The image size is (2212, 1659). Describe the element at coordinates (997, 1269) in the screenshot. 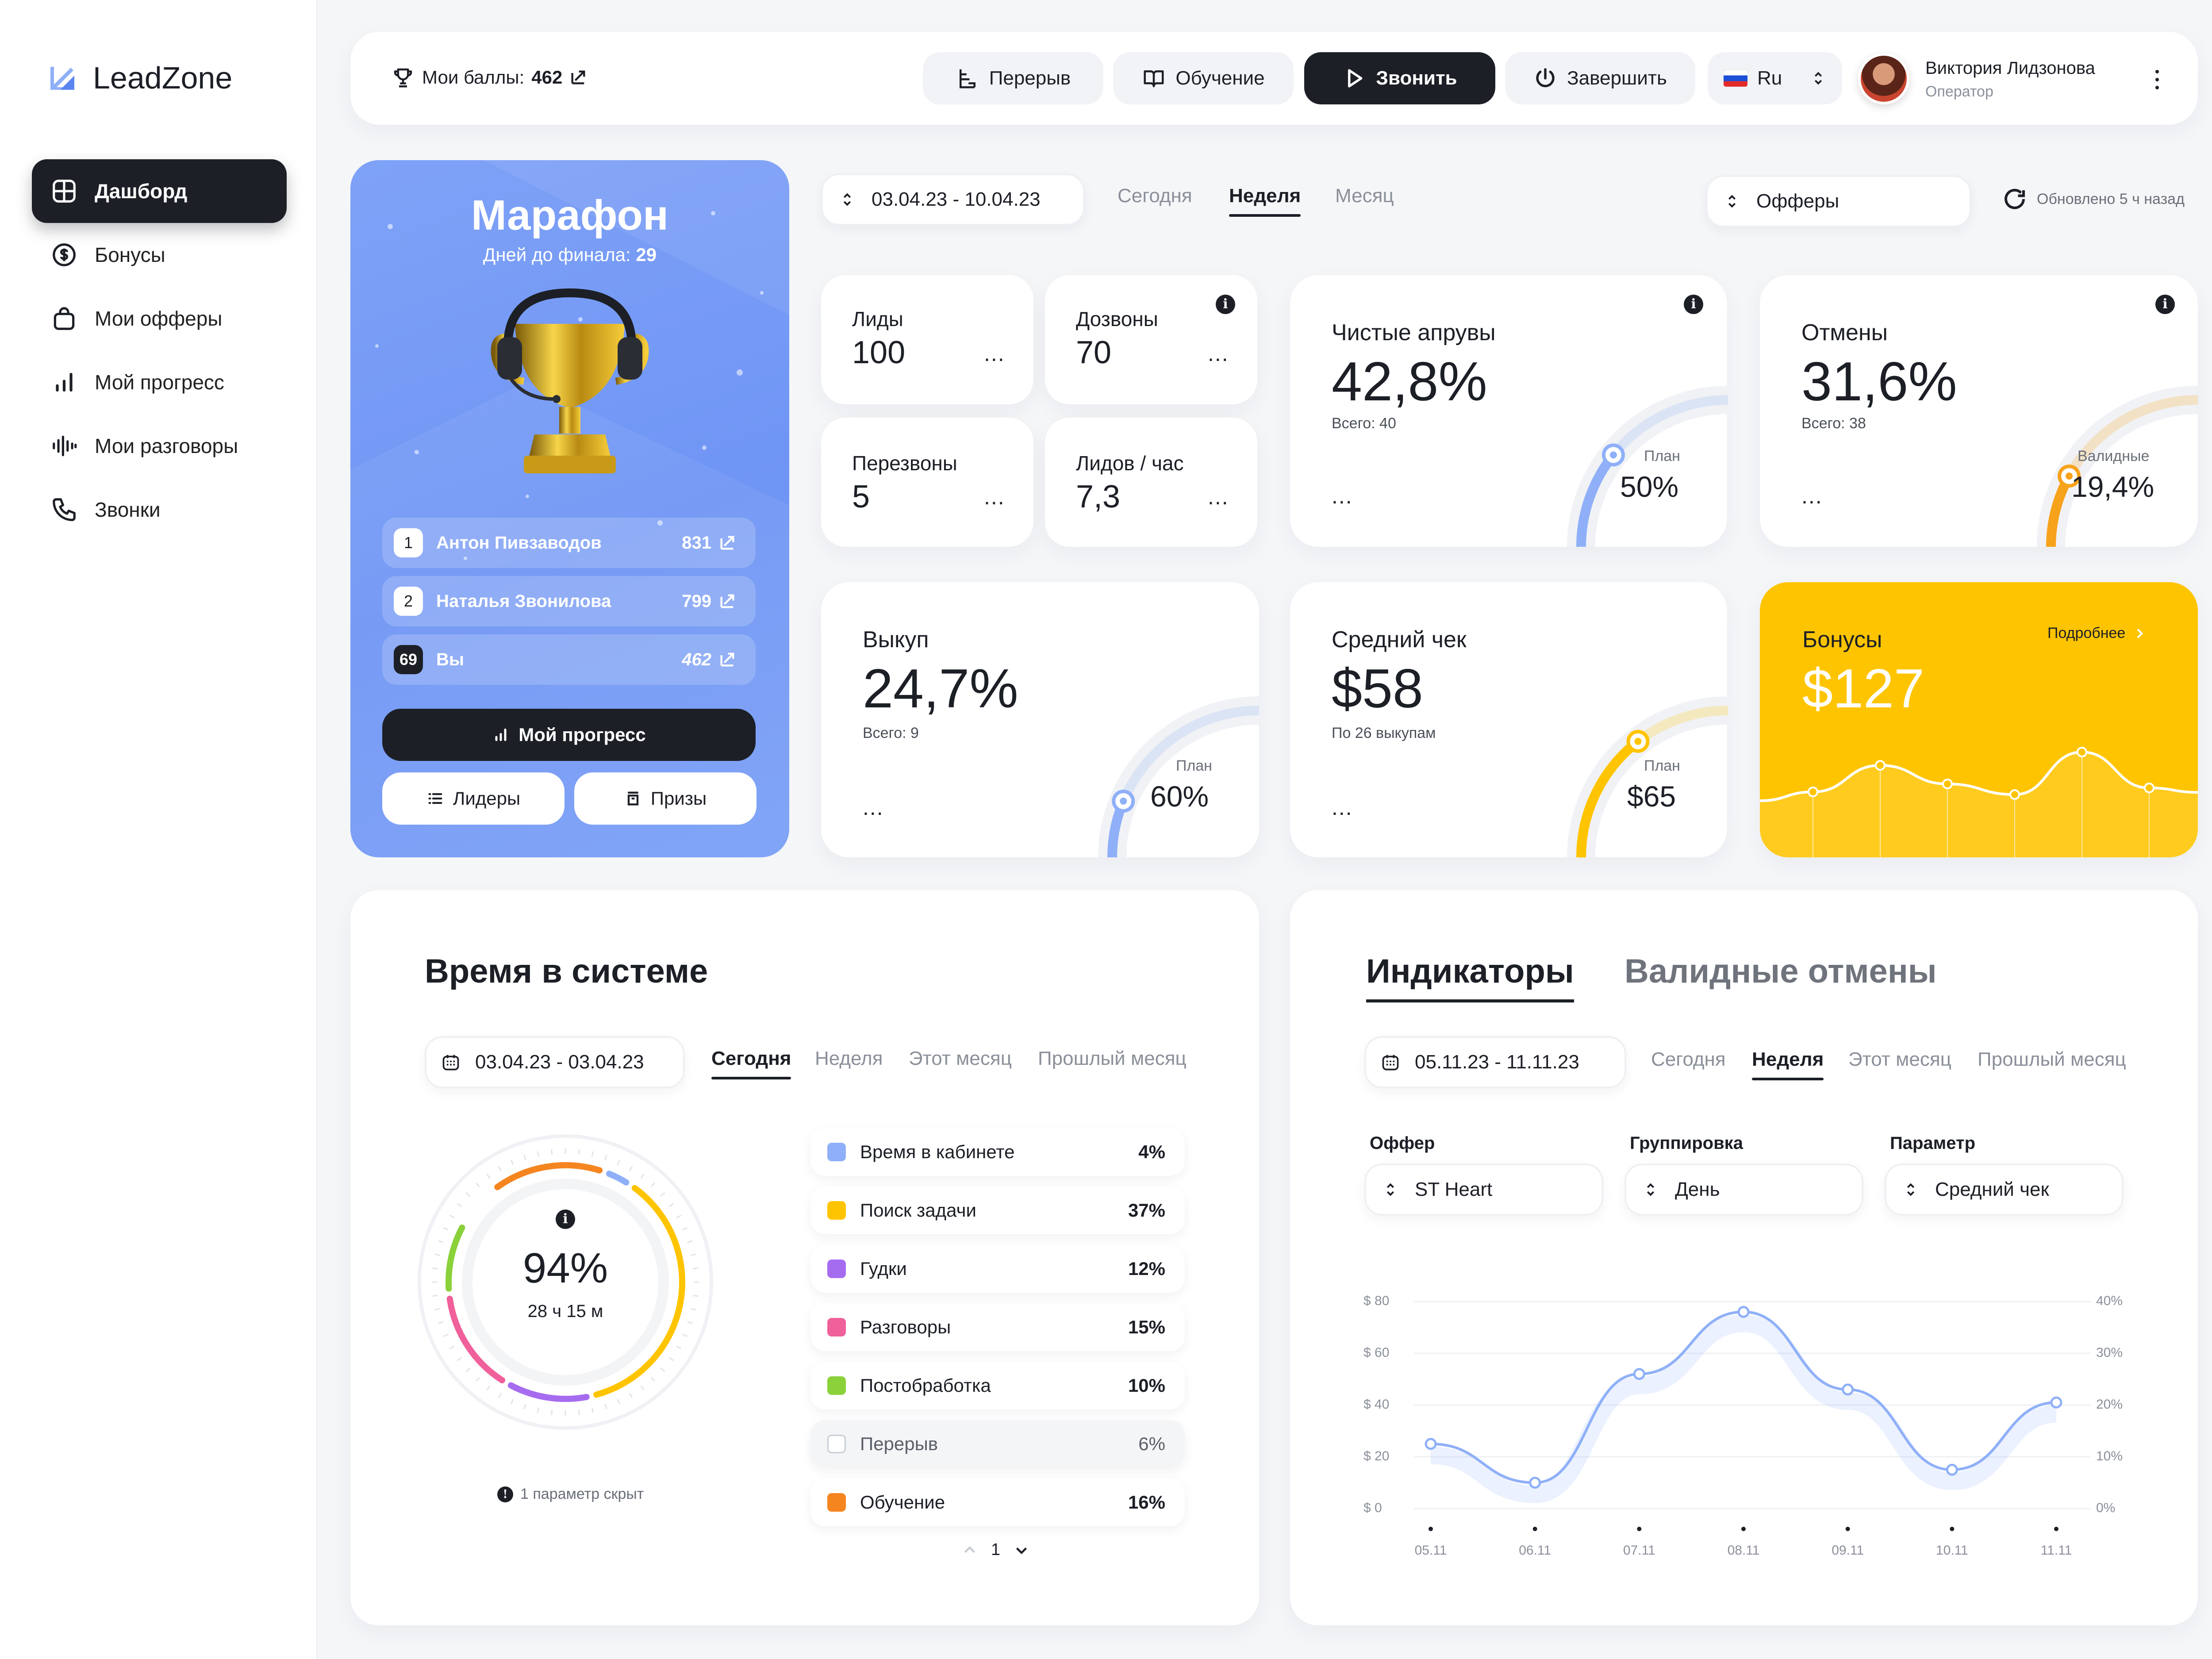

I see `legend-row: Гудки 12%` at that location.